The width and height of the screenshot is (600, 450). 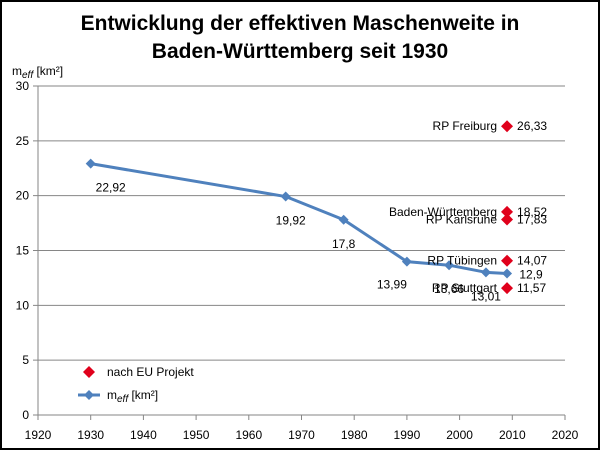 What do you see at coordinates (532, 261) in the screenshot?
I see `data-label-eu-projekt: 14,07` at bounding box center [532, 261].